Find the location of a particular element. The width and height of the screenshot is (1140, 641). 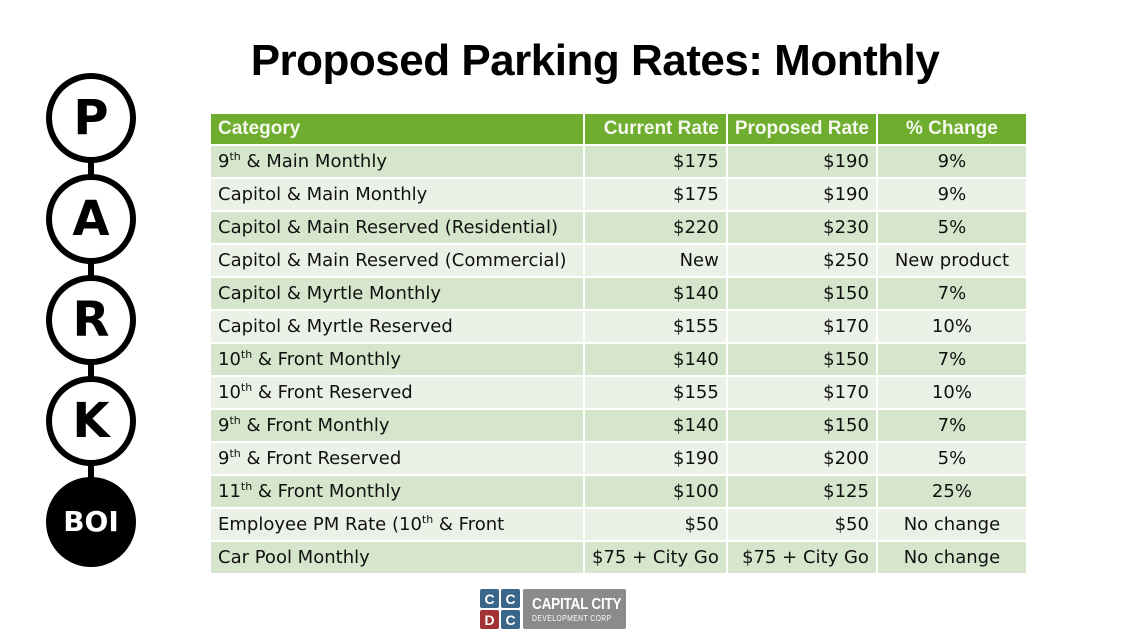

cell-category: 9th & Main Monthly is located at coordinates (397, 161).